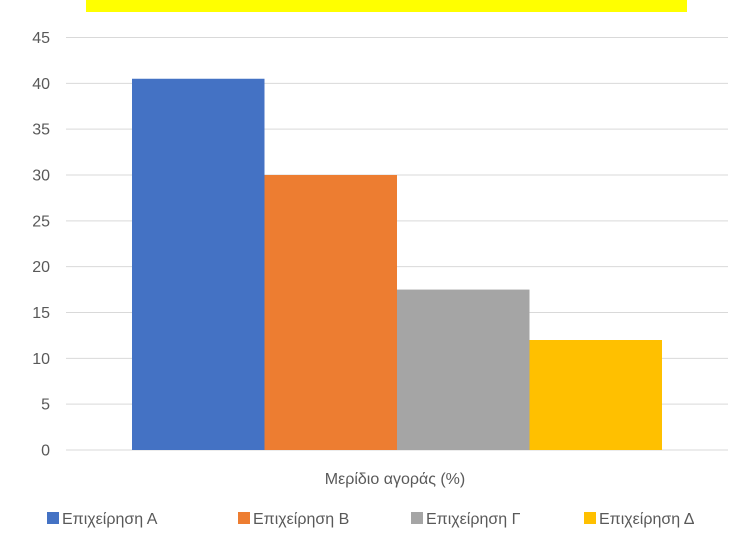 This screenshot has width=751, height=548. I want to click on y-tick-label: 5, so click(45, 405).